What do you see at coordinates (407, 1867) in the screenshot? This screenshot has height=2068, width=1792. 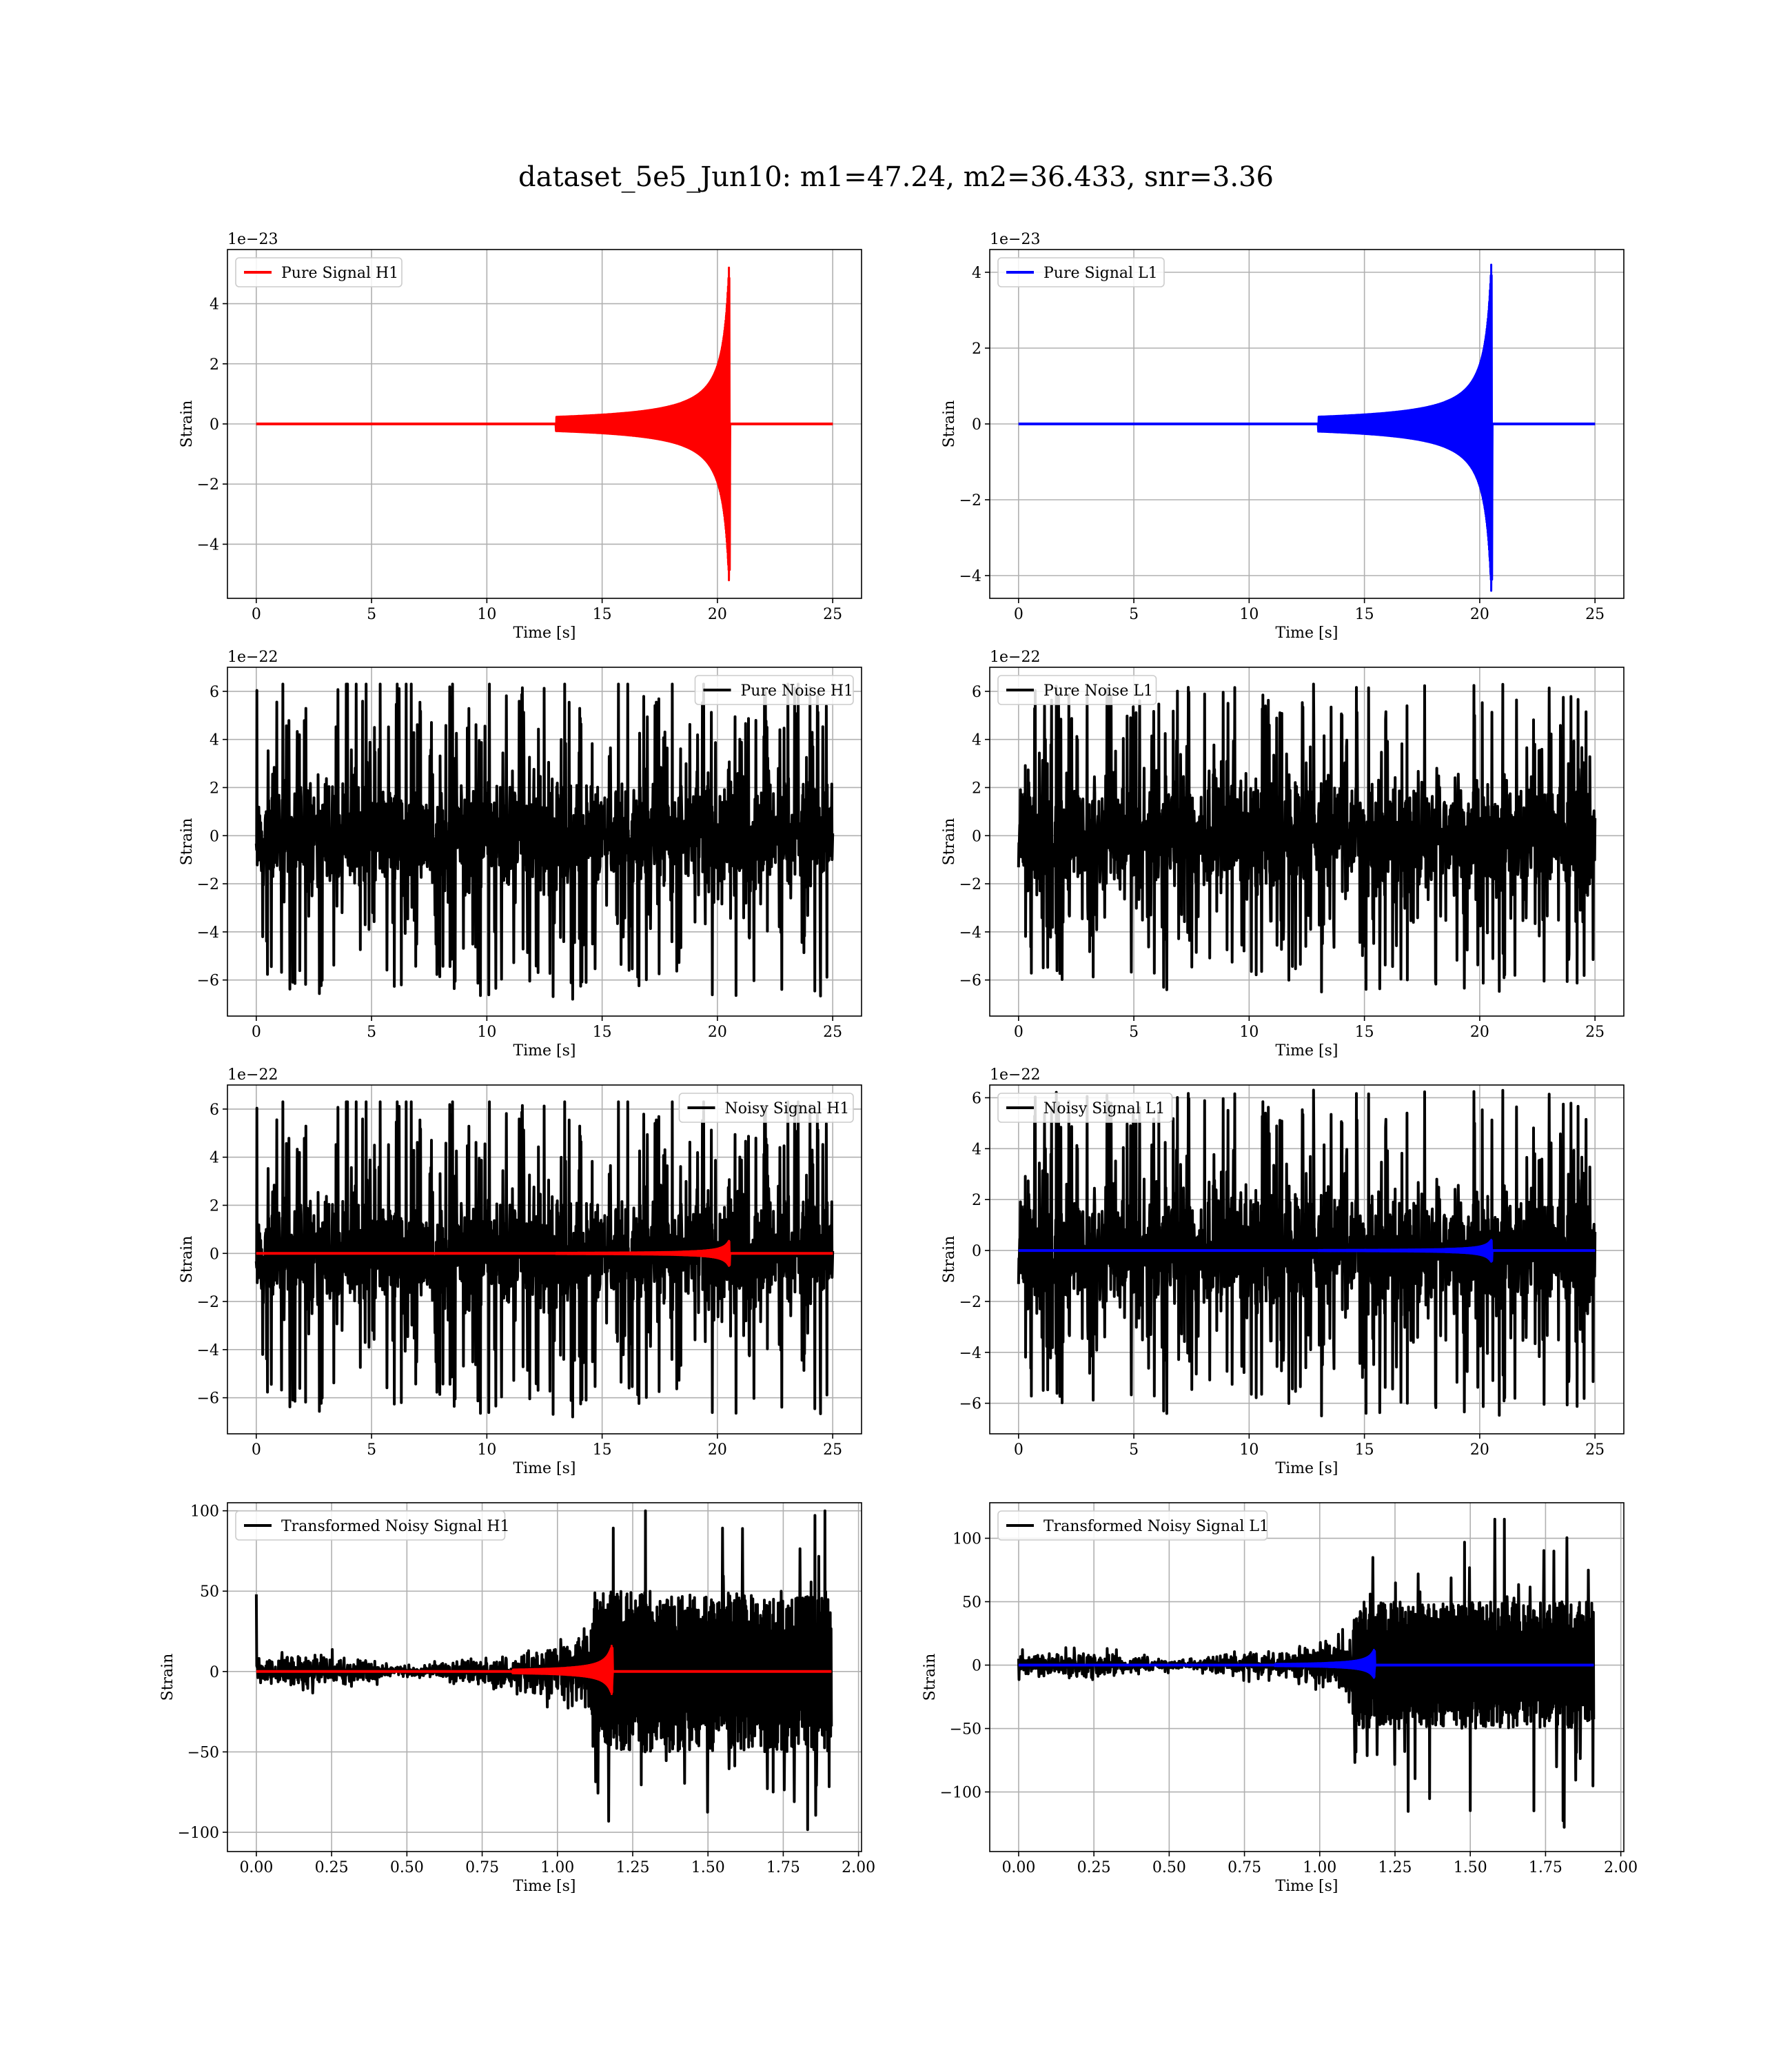 I see `x-tick-label: 0.50` at bounding box center [407, 1867].